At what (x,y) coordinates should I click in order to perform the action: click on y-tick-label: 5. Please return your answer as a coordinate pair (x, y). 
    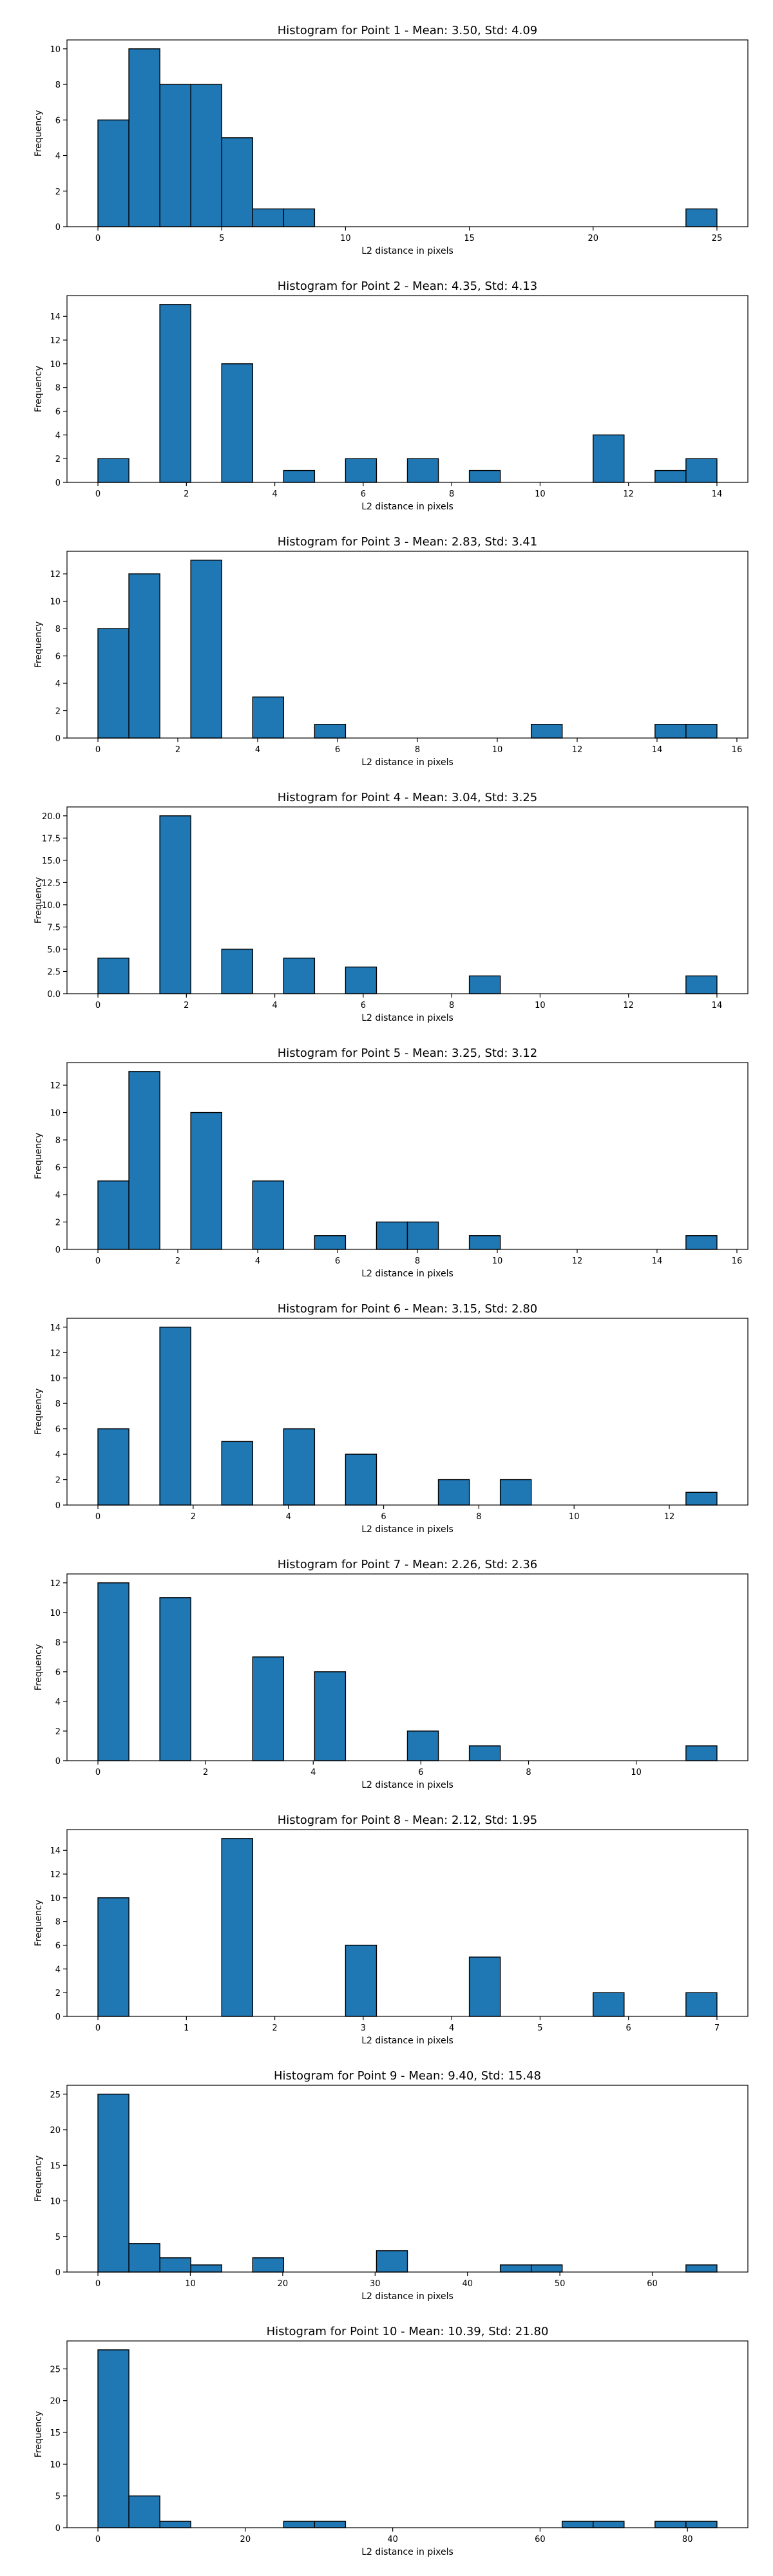
    Looking at the image, I should click on (58, 2497).